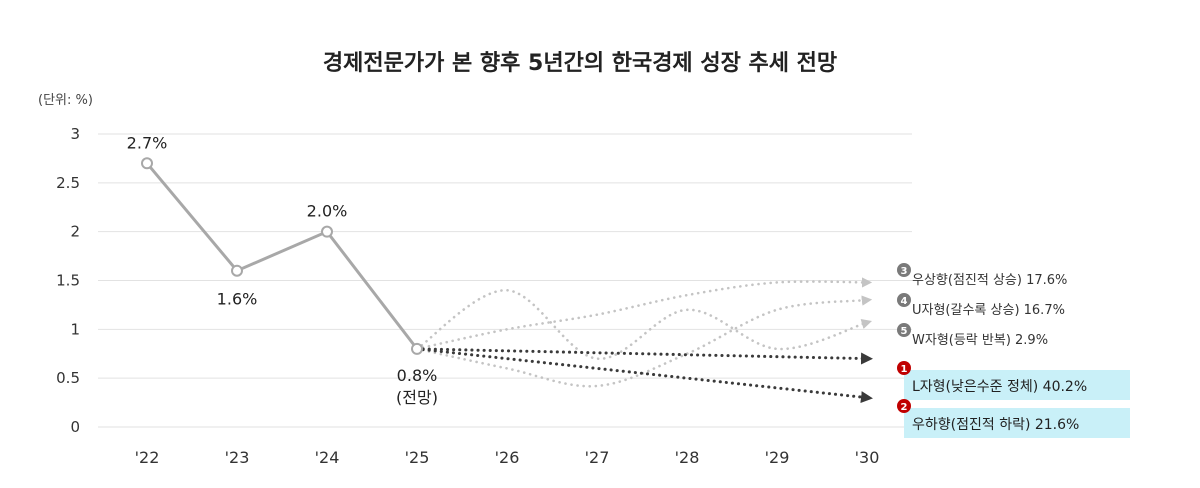 The height and width of the screenshot is (488, 1200). I want to click on forecast-note: (전망), so click(417, 397).